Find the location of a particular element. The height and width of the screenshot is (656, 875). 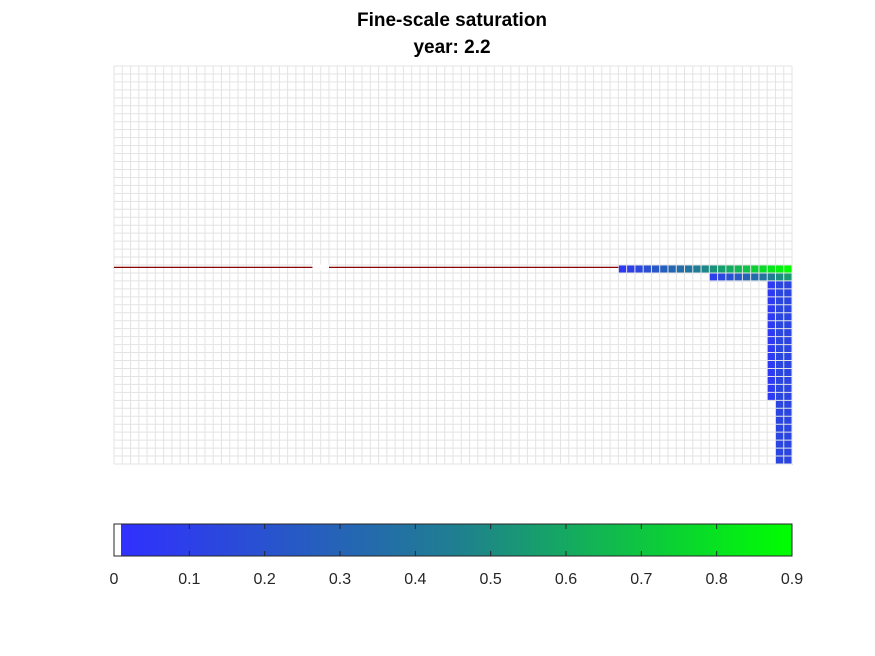

colorbar-tick-label: 0.7 is located at coordinates (641, 579).